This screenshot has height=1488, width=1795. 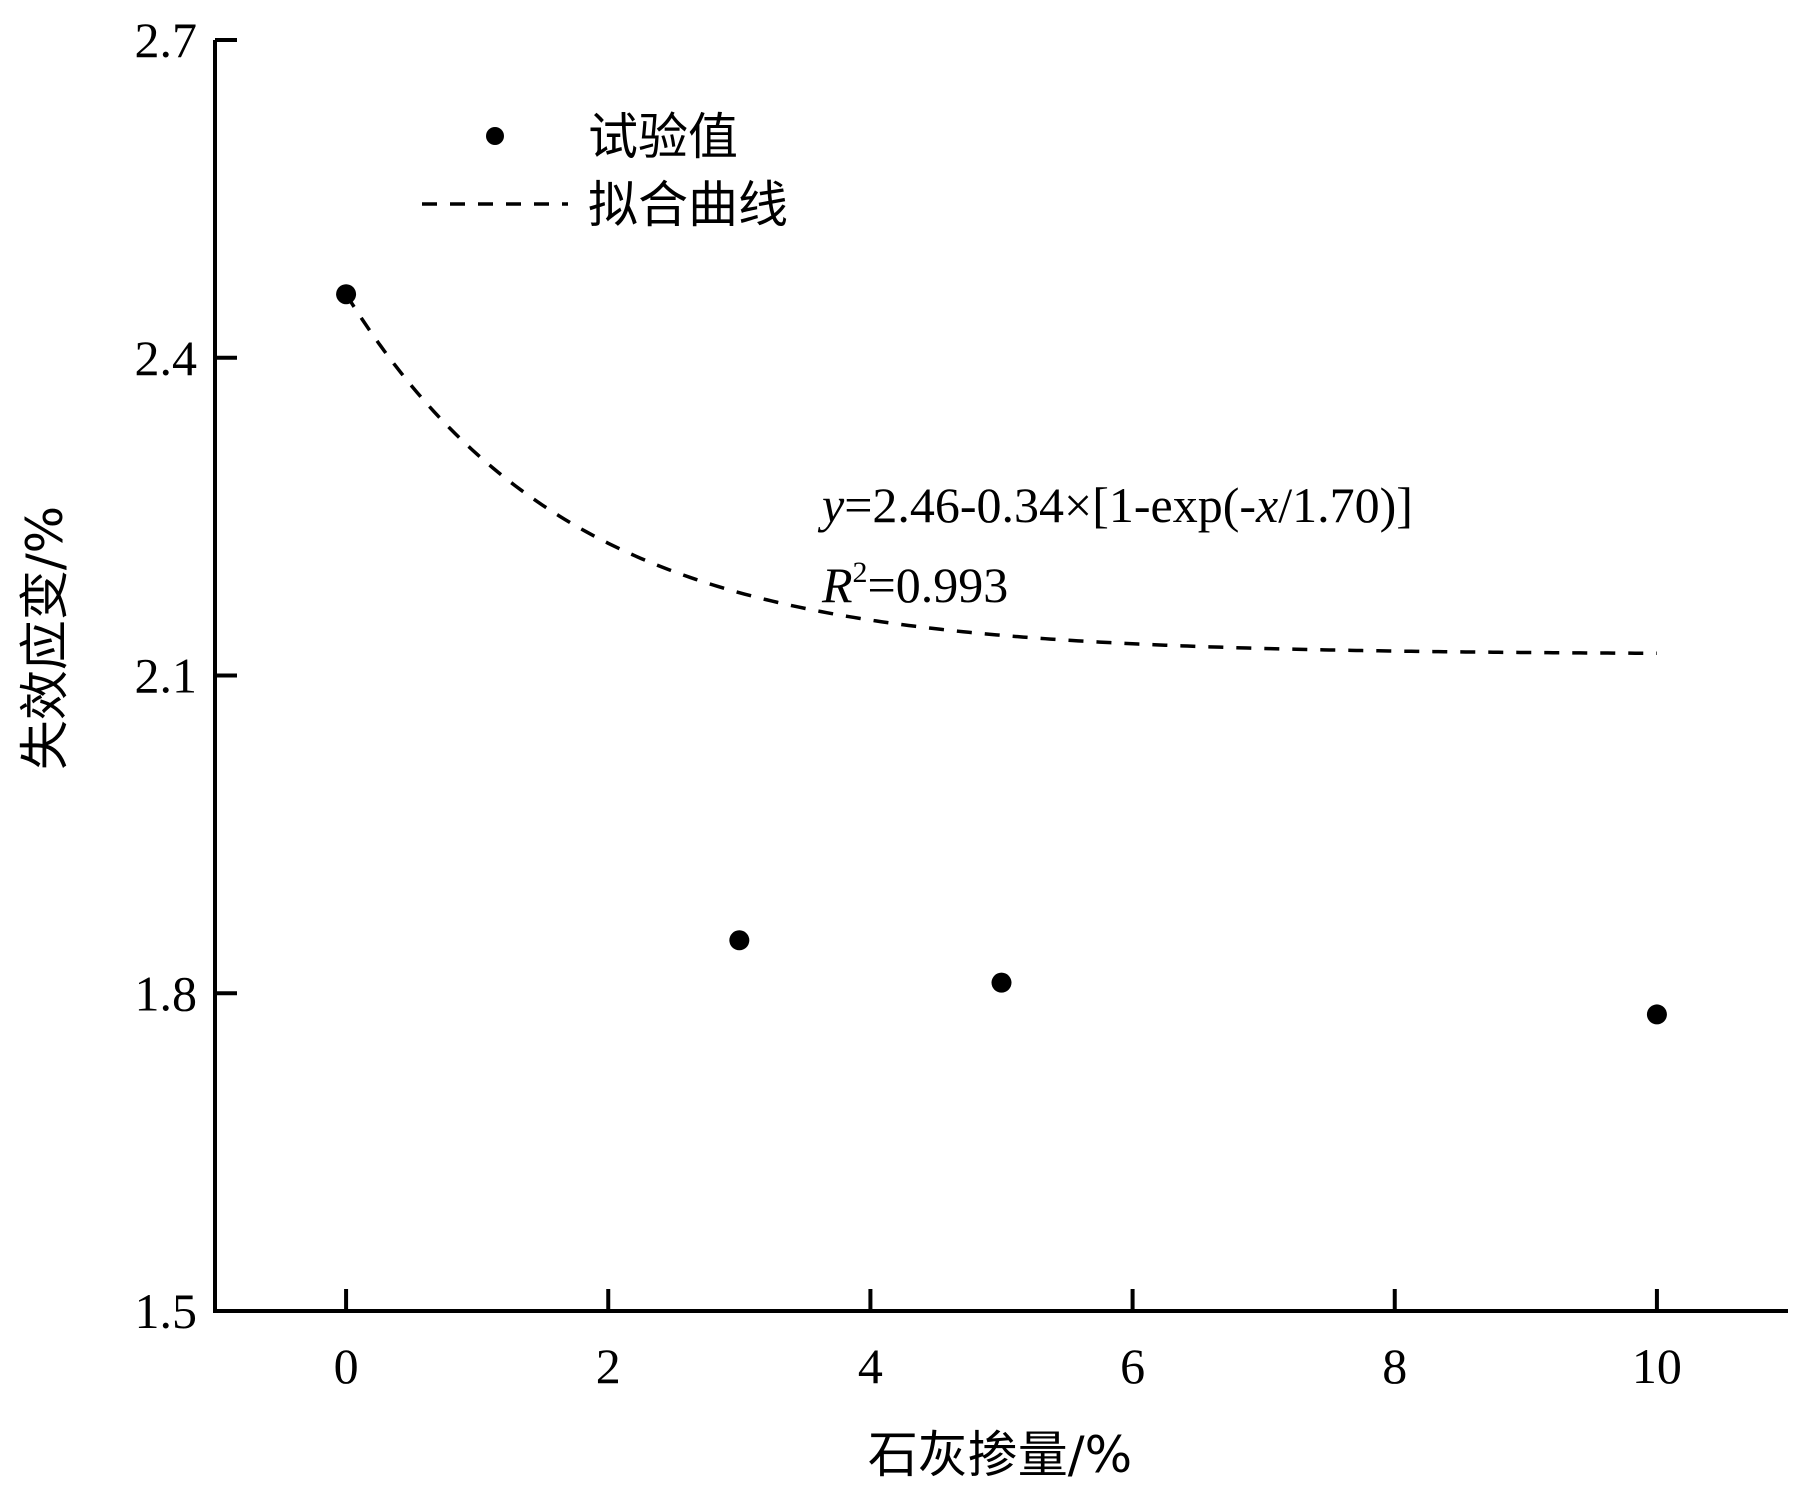 What do you see at coordinates (346, 1366) in the screenshot?
I see `x-tick-label: 0` at bounding box center [346, 1366].